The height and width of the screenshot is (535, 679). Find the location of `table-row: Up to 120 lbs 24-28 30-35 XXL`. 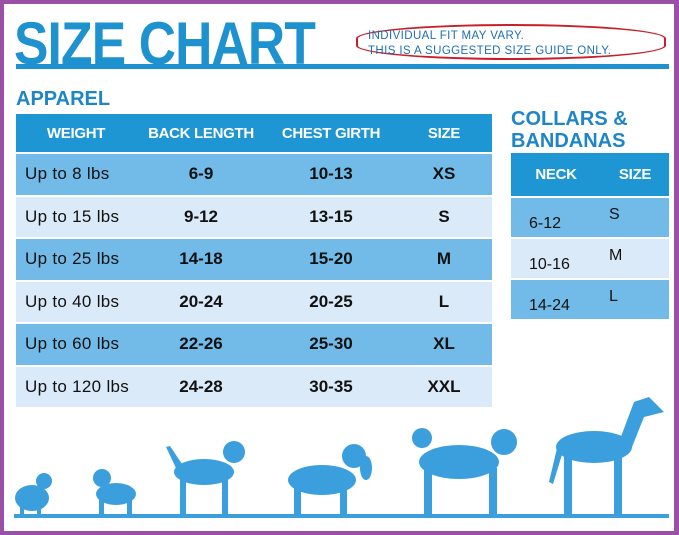

table-row: Up to 120 lbs 24-28 30-35 XXL is located at coordinates (254, 386).